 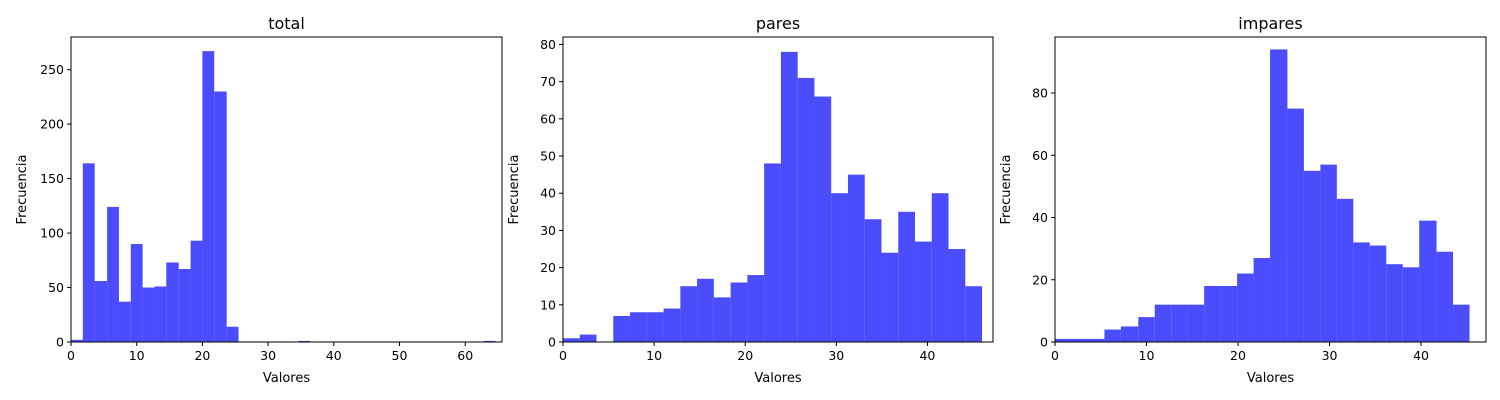 I want to click on x-tick-label-total: 60, so click(x=465, y=355).